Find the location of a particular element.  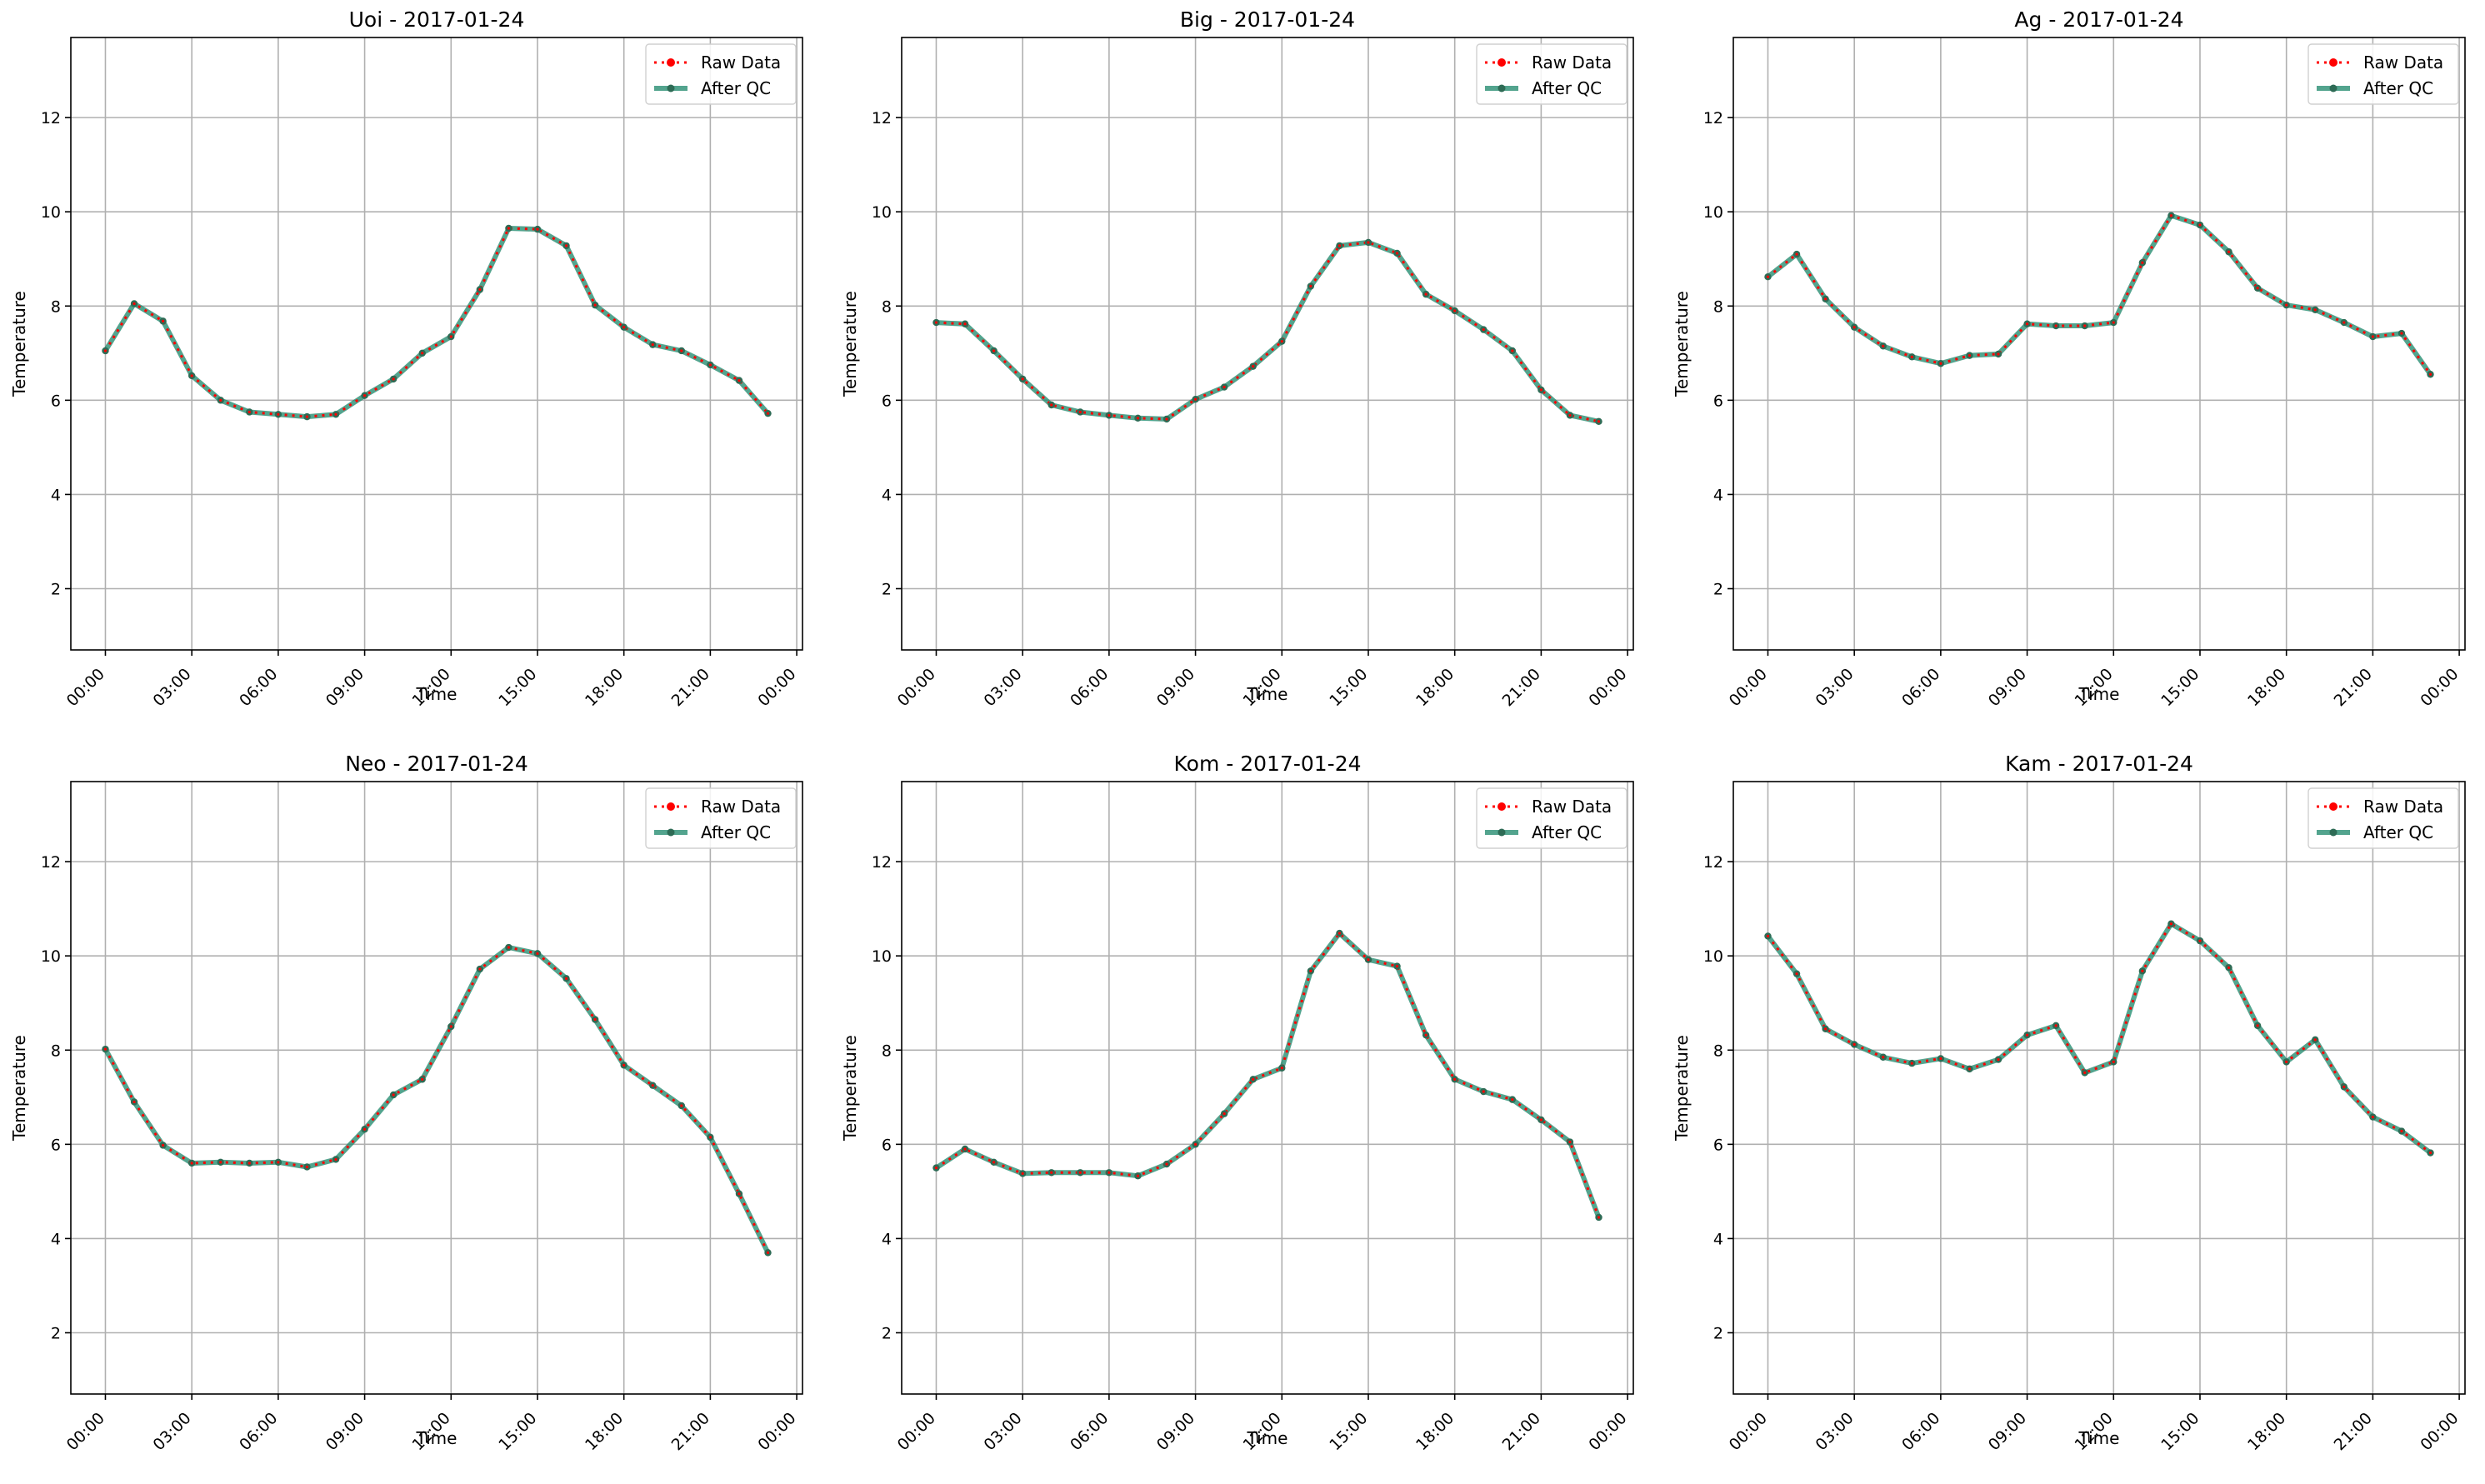

x-tick-label: 18:00 is located at coordinates (2266, 1431).